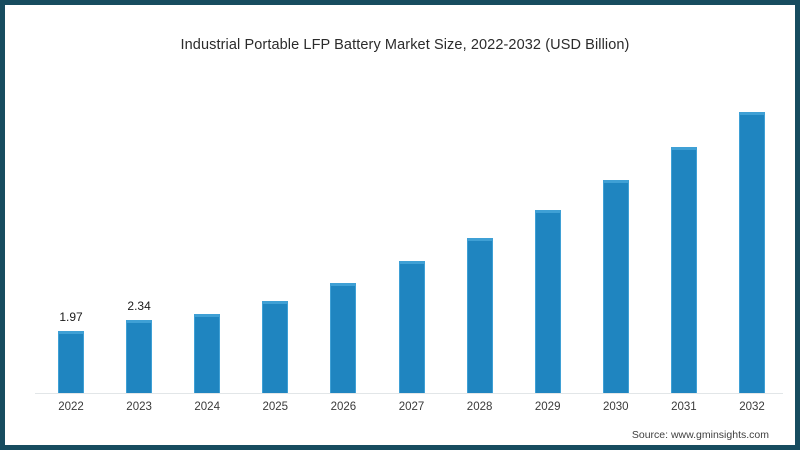 The width and height of the screenshot is (800, 450). What do you see at coordinates (411, 327) in the screenshot?
I see `bar-2027` at bounding box center [411, 327].